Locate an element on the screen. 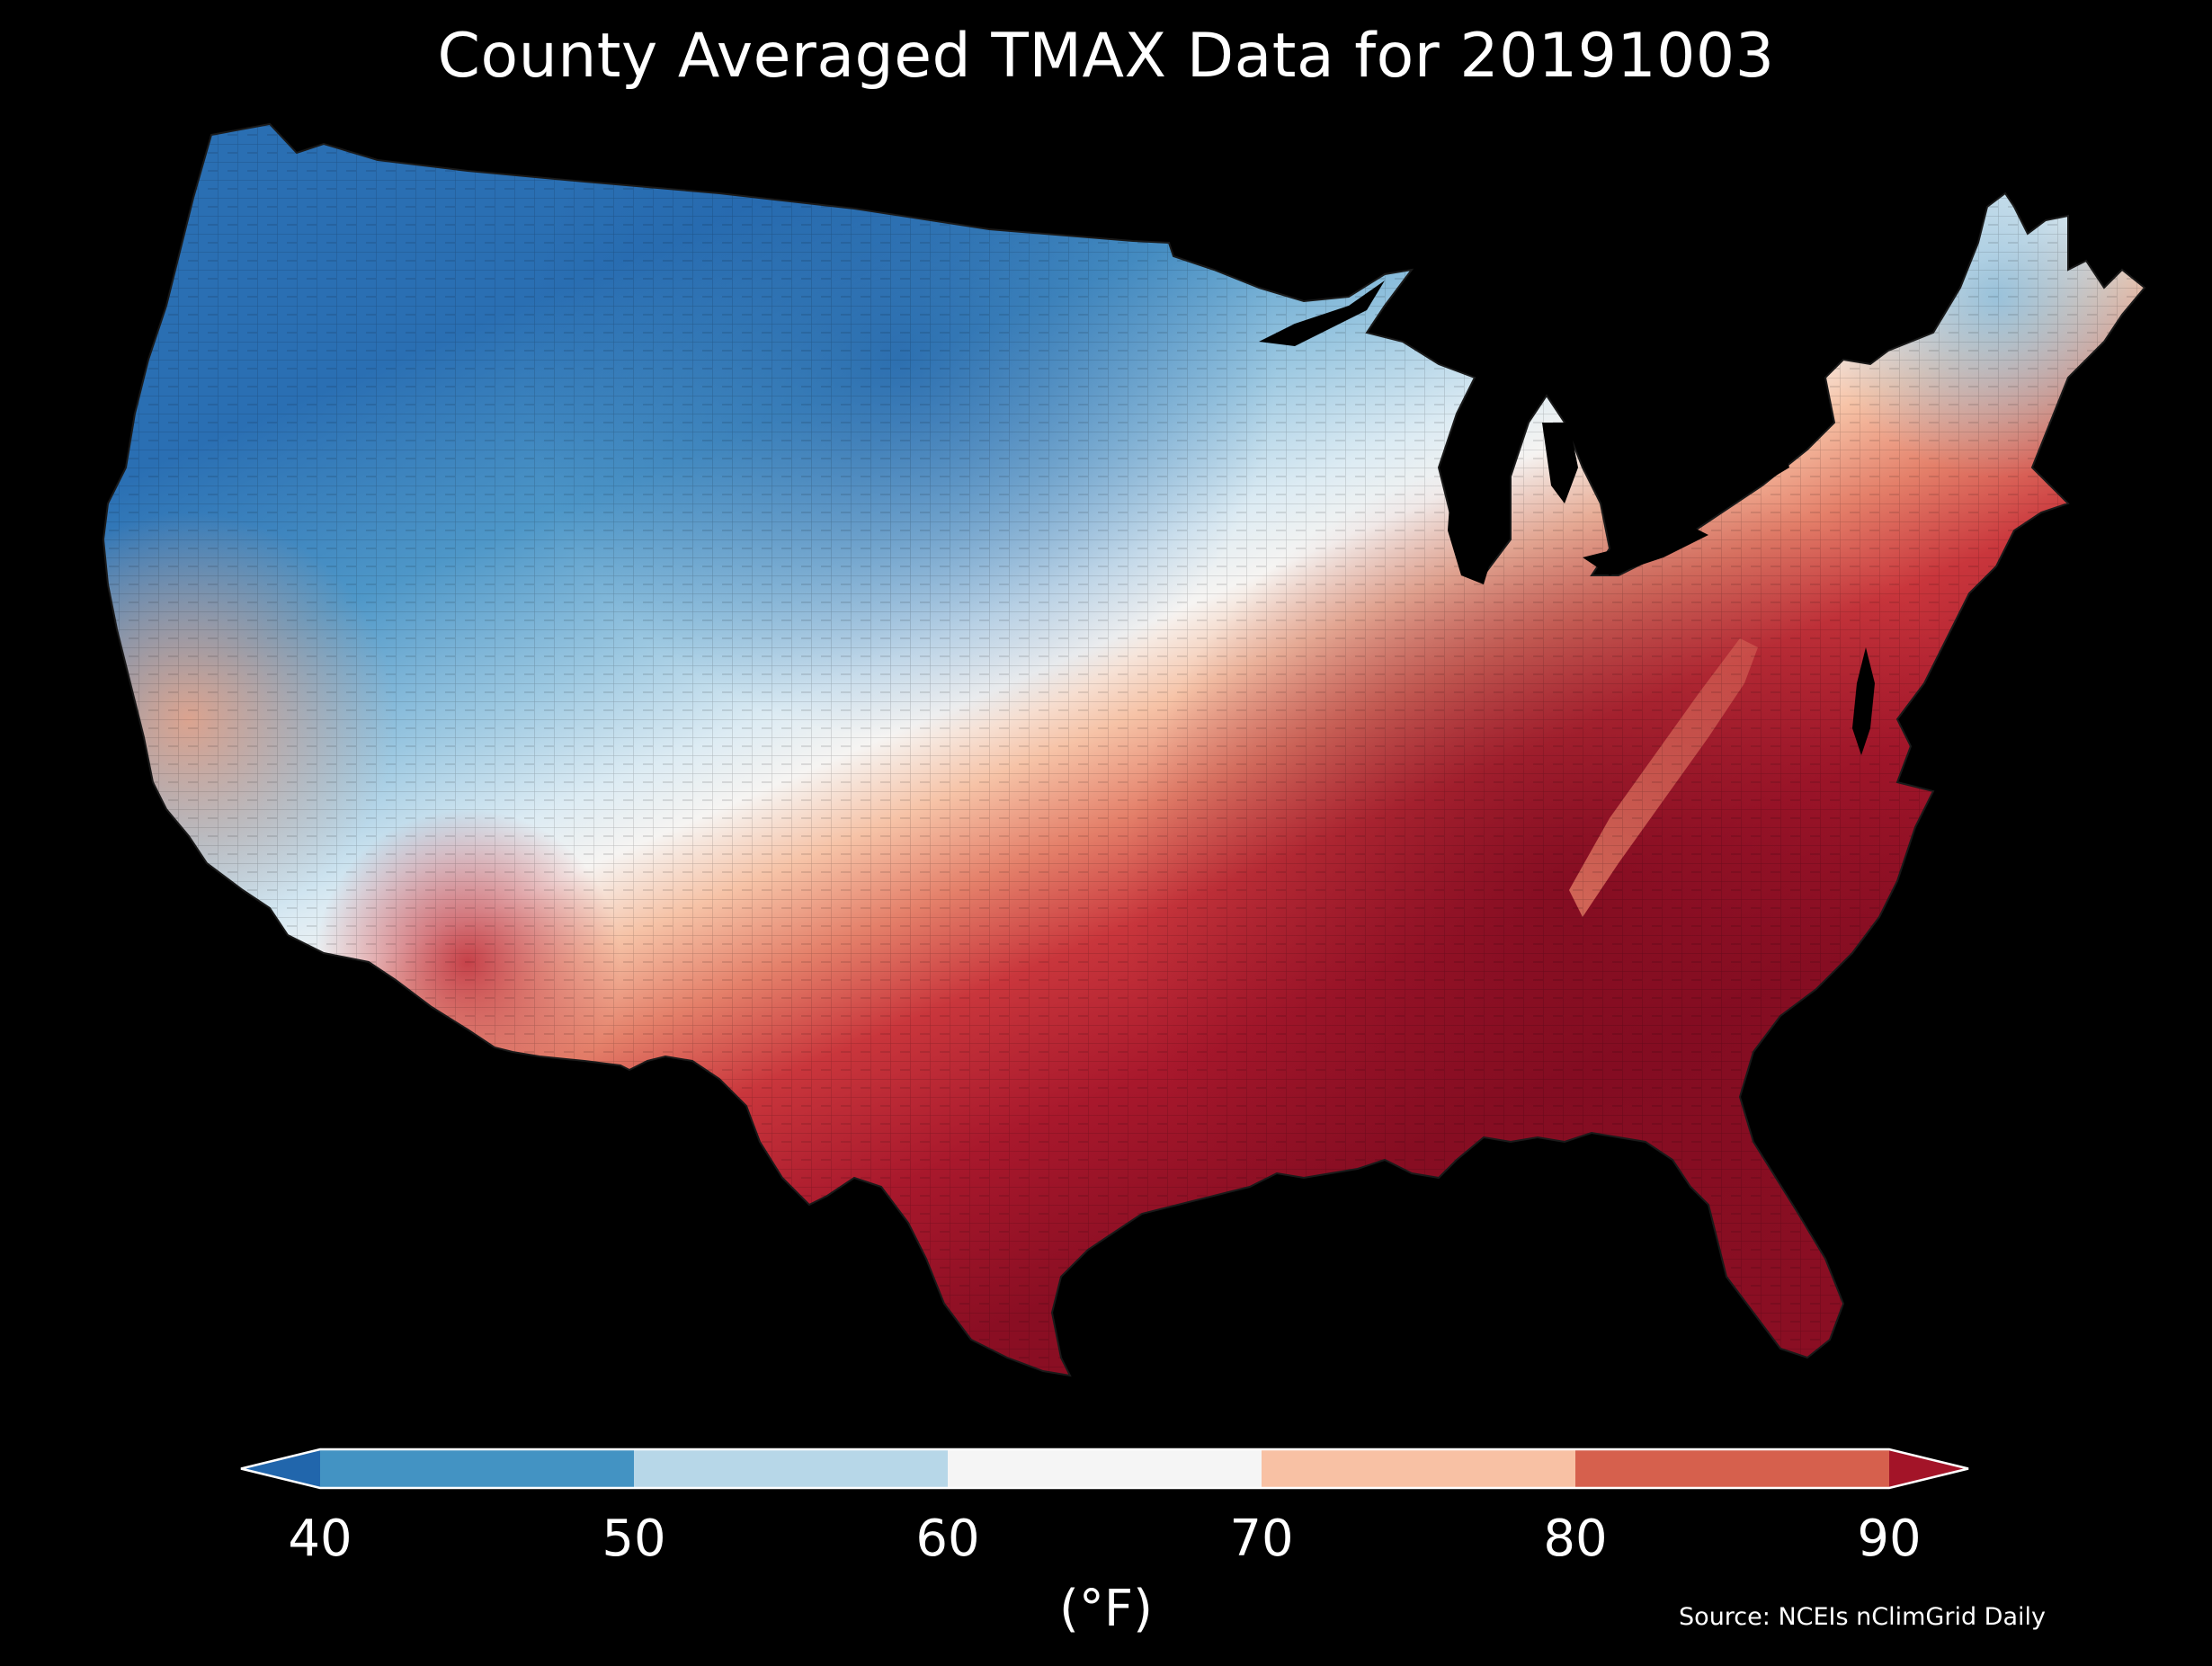 Image resolution: width=2212 pixels, height=1666 pixels. colorbar-tick-label: 90 is located at coordinates (1889, 1539).